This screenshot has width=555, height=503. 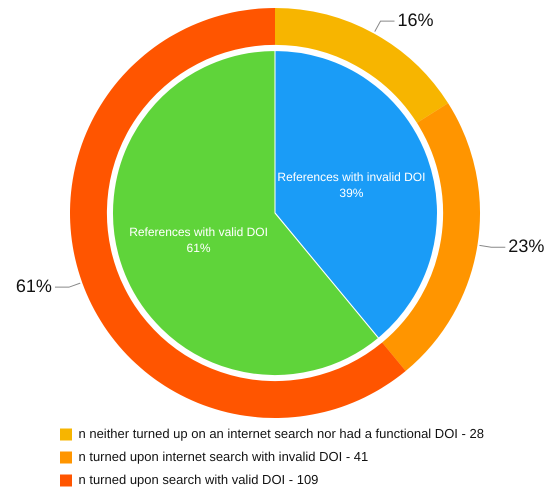 What do you see at coordinates (526, 246) in the screenshot?
I see `data-label: 23%` at bounding box center [526, 246].